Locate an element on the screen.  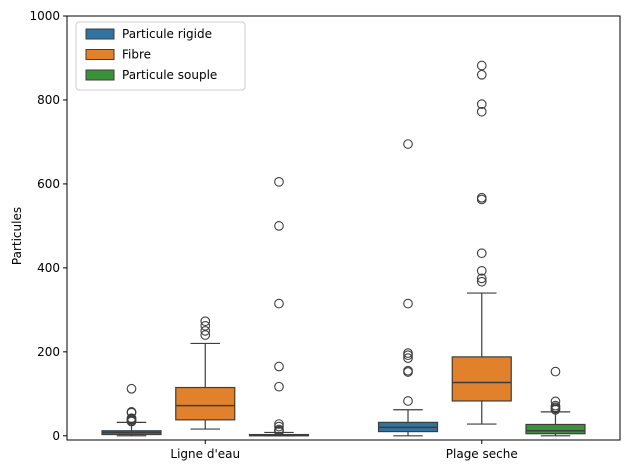
legend-label: Particule souple is located at coordinates (169, 75).